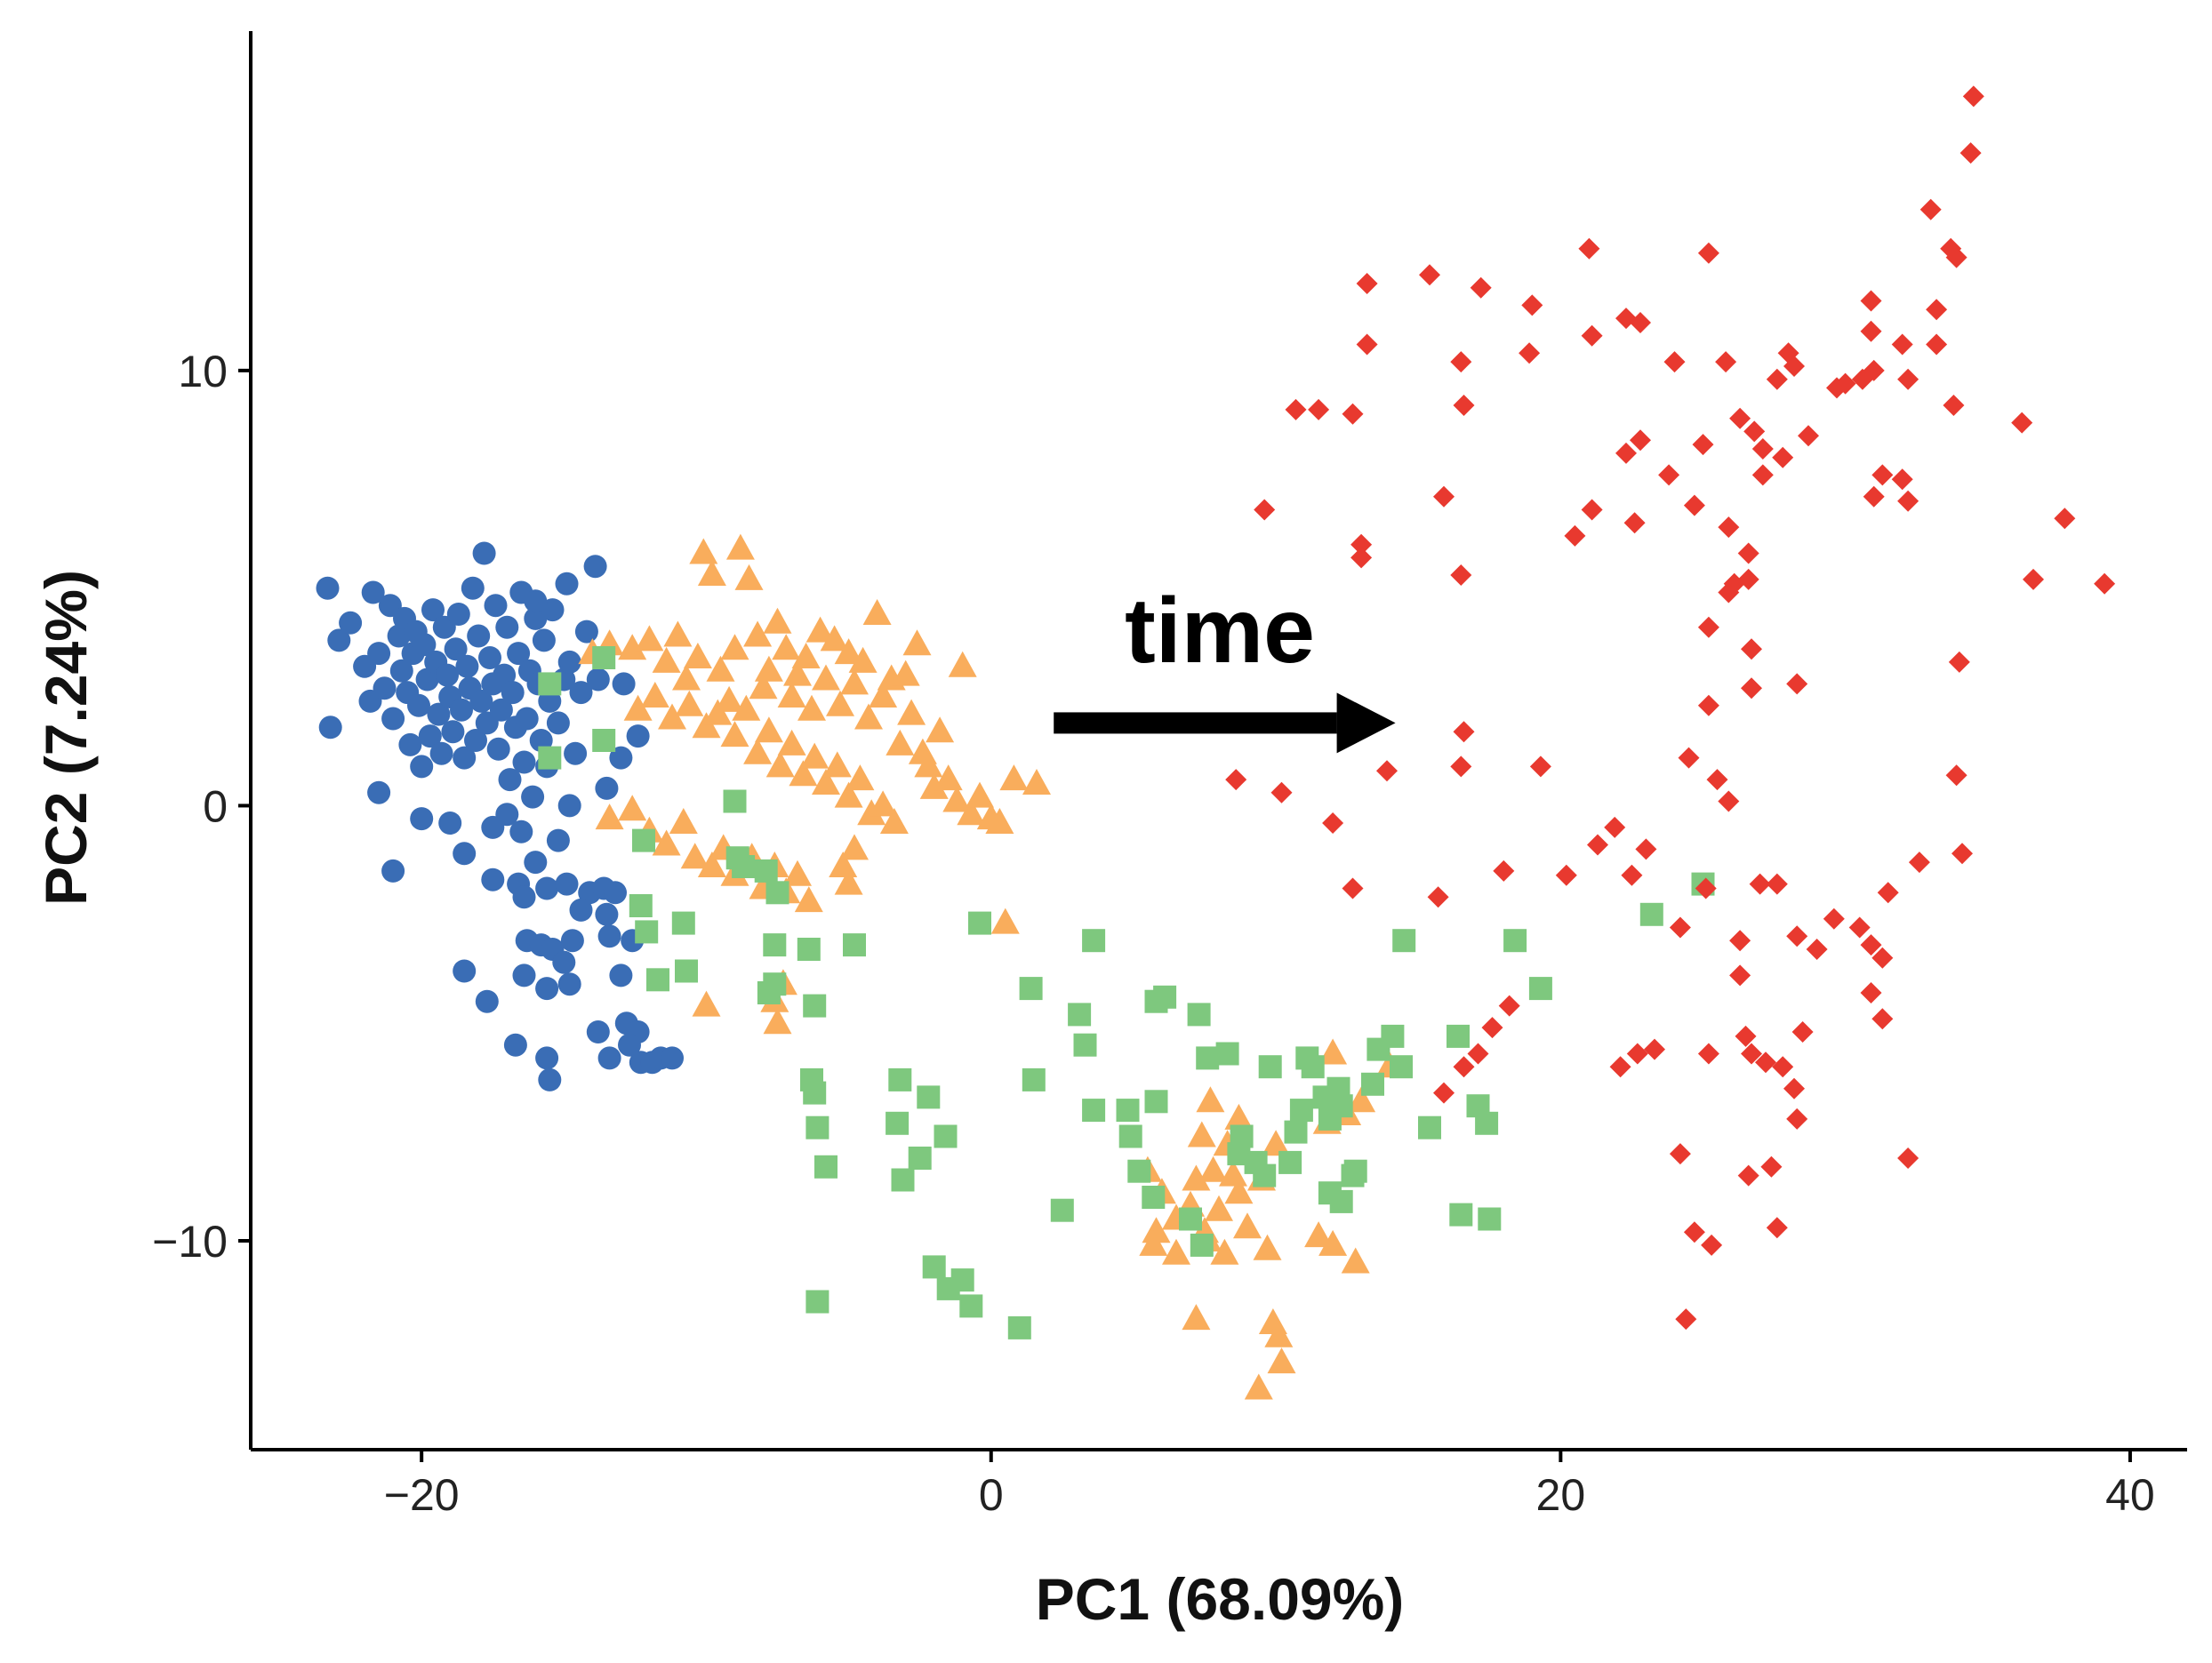 The width and height of the screenshot is (2212, 1663). Describe the element at coordinates (190, 1242) in the screenshot. I see `y-tick-label-0: −10` at that location.